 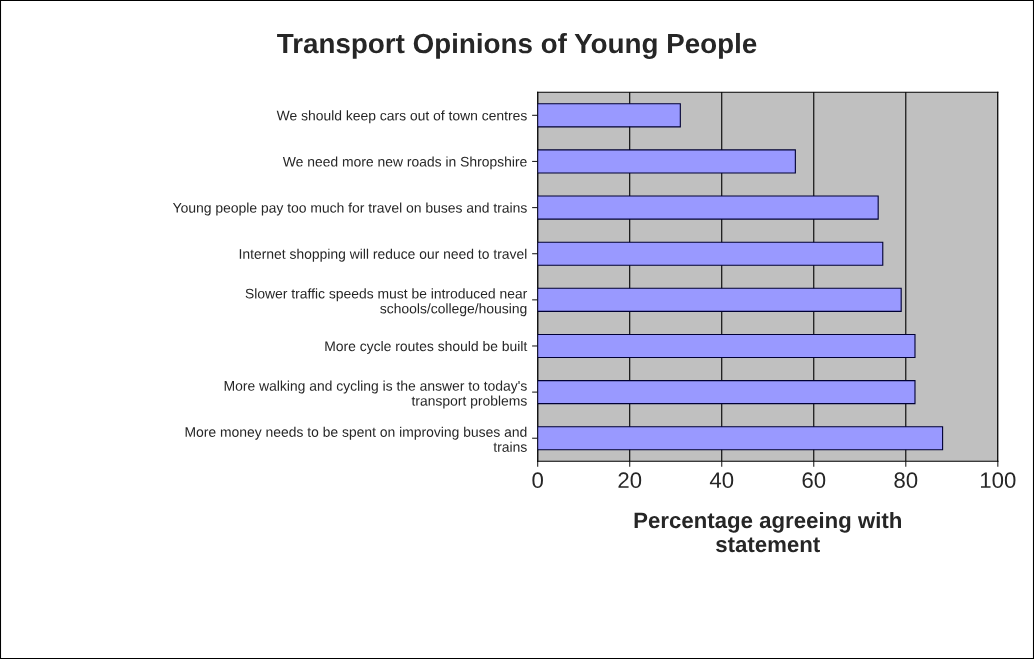 I want to click on y-tick-label: Young people pay too much for travel on buses and trains, so click(x=349, y=209).